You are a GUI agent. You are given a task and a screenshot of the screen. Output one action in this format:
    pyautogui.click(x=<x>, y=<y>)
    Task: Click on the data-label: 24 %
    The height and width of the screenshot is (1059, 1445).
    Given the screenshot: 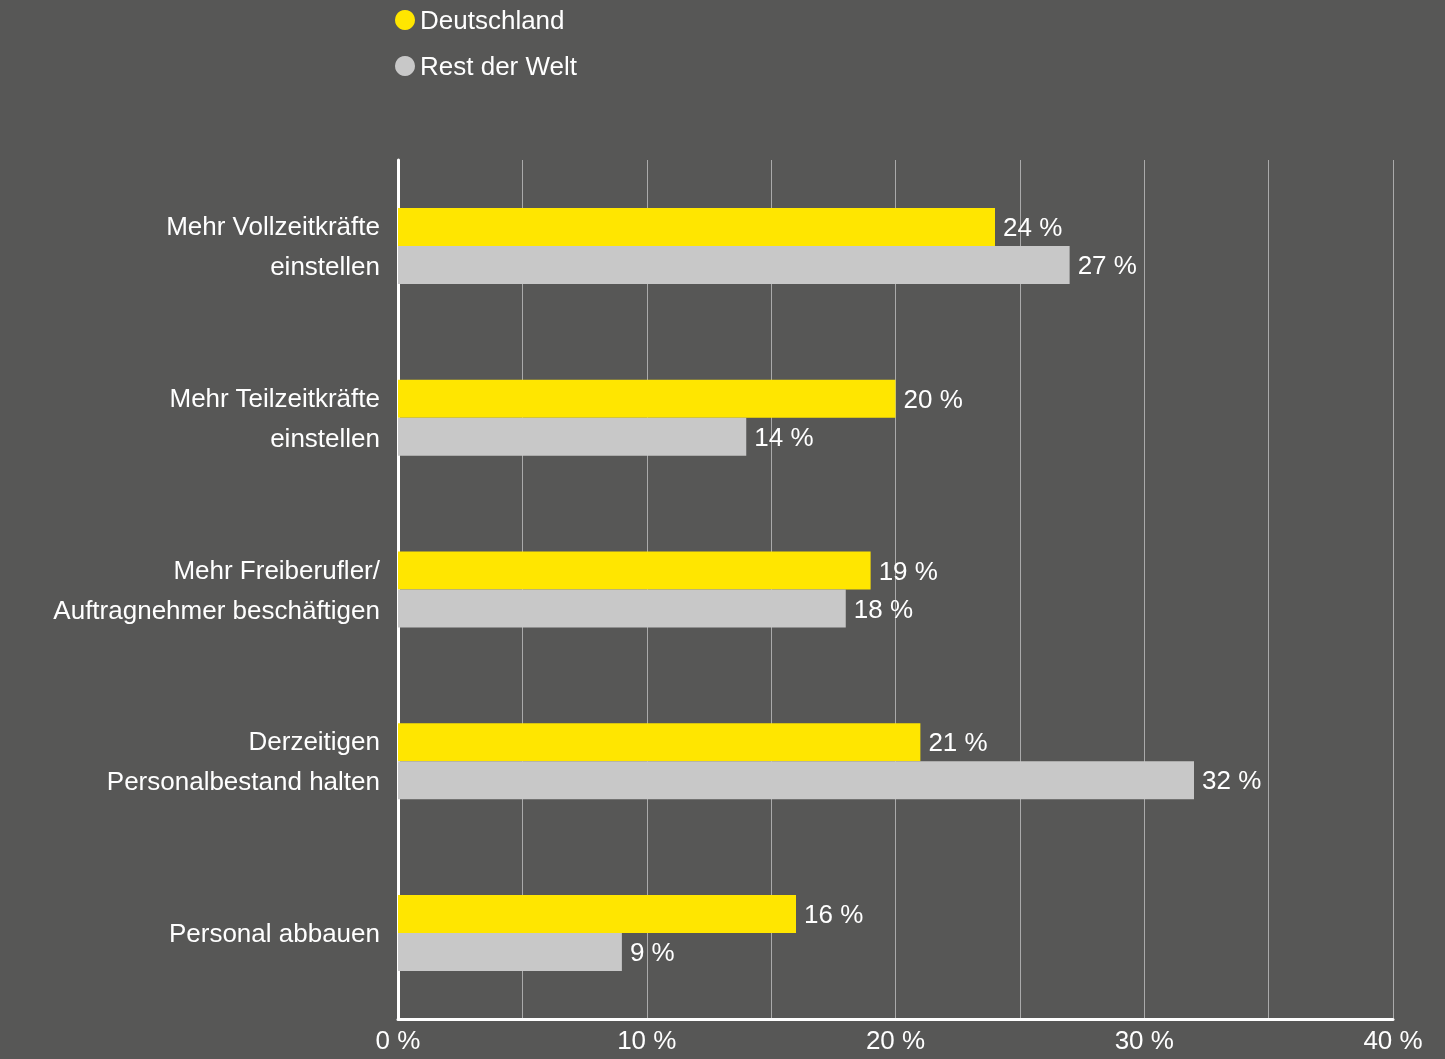 What is the action you would take?
    pyautogui.click(x=1033, y=226)
    